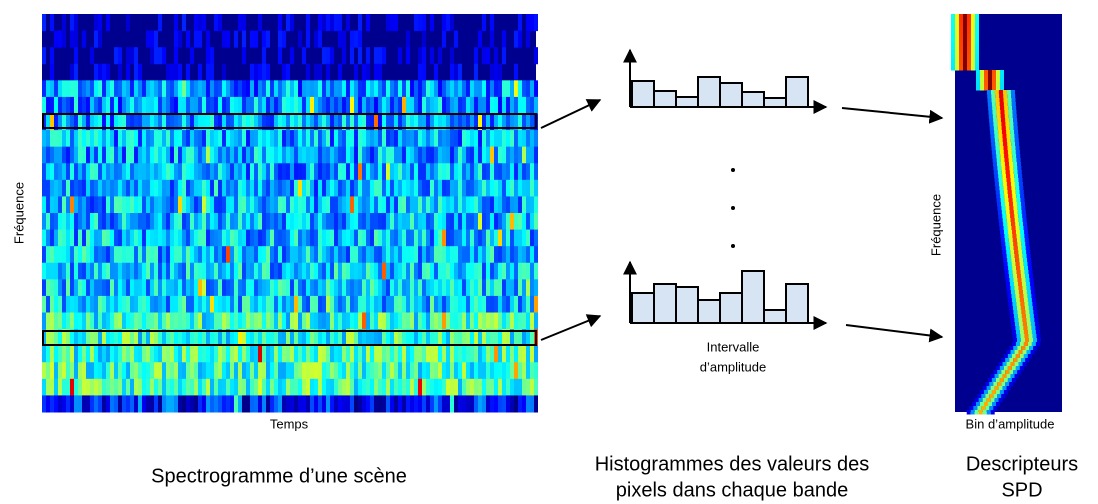 Image resolution: width=1098 pixels, height=504 pixels. Describe the element at coordinates (892, 115) in the screenshot. I see `arrow` at that location.